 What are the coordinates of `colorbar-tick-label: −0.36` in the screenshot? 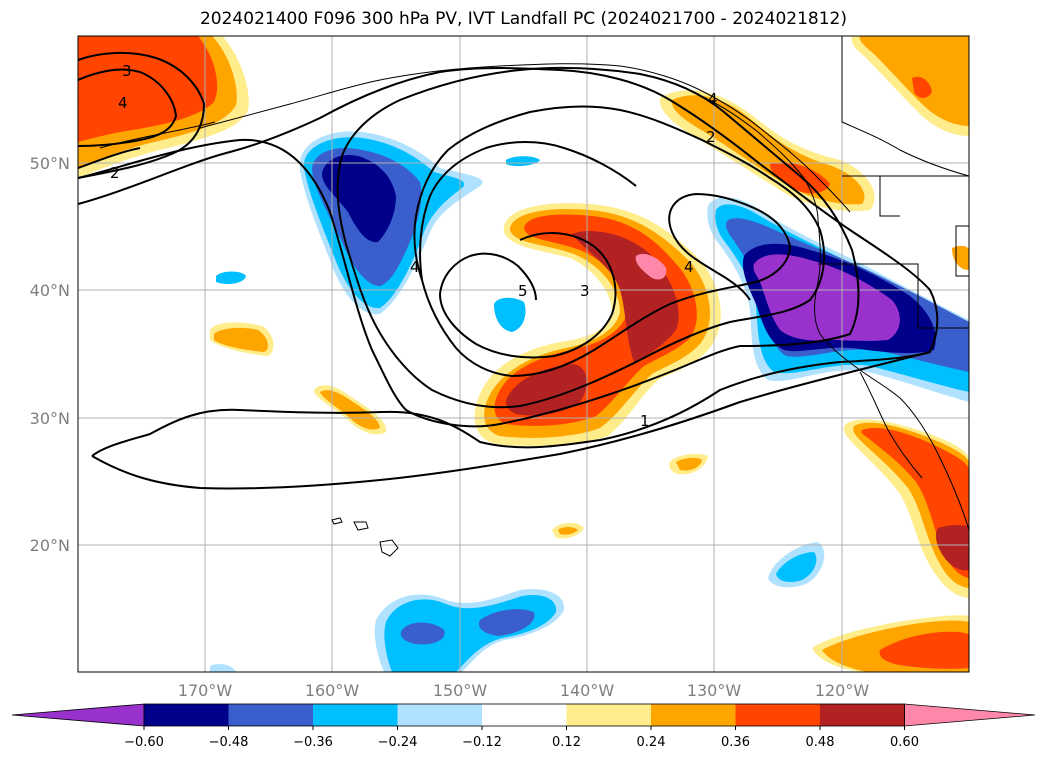 It's located at (313, 742).